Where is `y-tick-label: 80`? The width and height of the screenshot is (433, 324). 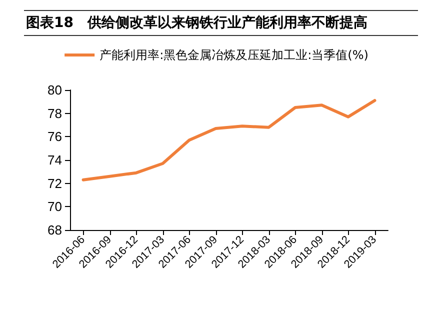 y-tick-label: 80 is located at coordinates (55, 90).